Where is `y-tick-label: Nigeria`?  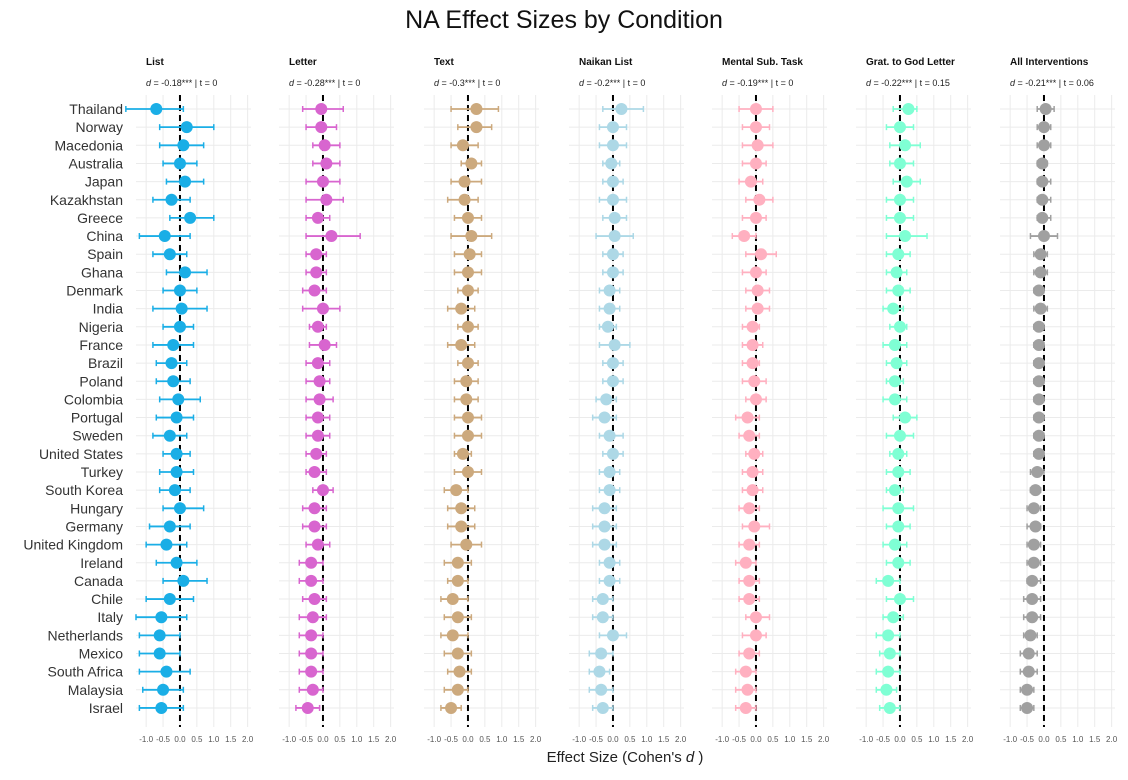
y-tick-label: Nigeria is located at coordinates (101, 327).